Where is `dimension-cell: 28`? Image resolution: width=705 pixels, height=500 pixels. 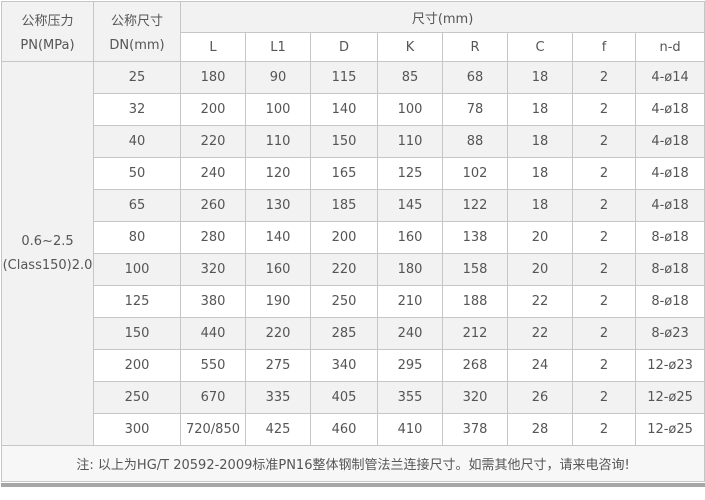 dimension-cell: 28 is located at coordinates (540, 429).